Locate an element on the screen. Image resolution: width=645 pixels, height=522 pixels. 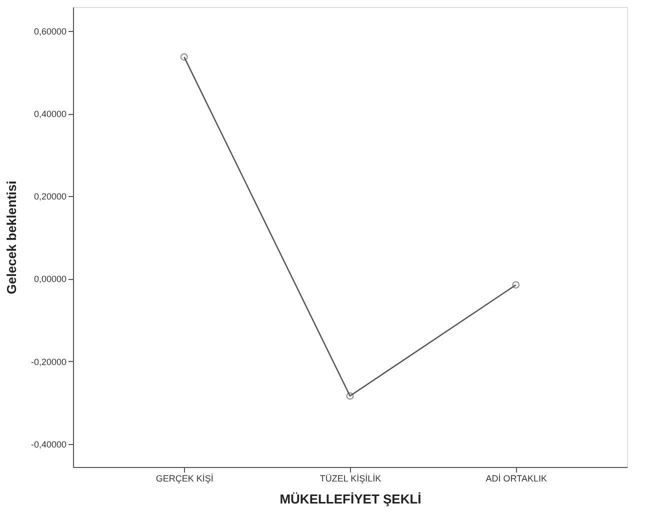
x-tick-label: ADİ ORTAKLIK is located at coordinates (516, 479).